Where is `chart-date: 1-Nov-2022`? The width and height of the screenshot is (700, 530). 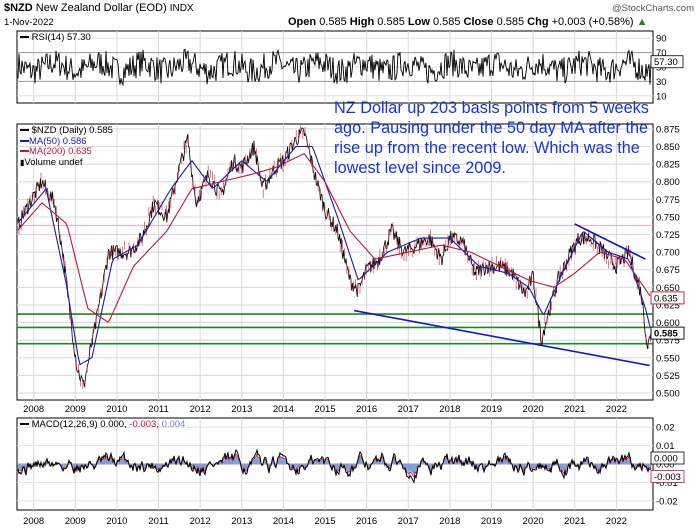
chart-date: 1-Nov-2022 is located at coordinates (29, 22).